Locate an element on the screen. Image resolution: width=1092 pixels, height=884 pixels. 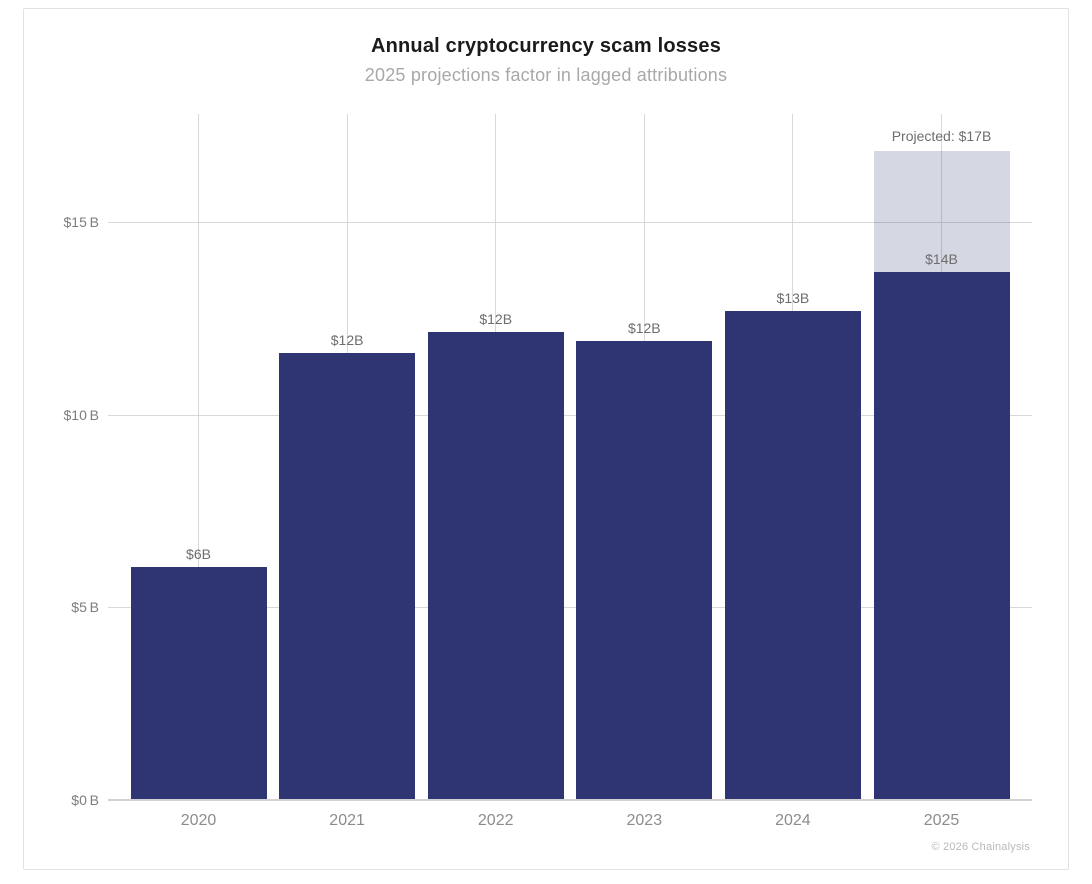
y-tick-label: $0 B is located at coordinates (85, 800).